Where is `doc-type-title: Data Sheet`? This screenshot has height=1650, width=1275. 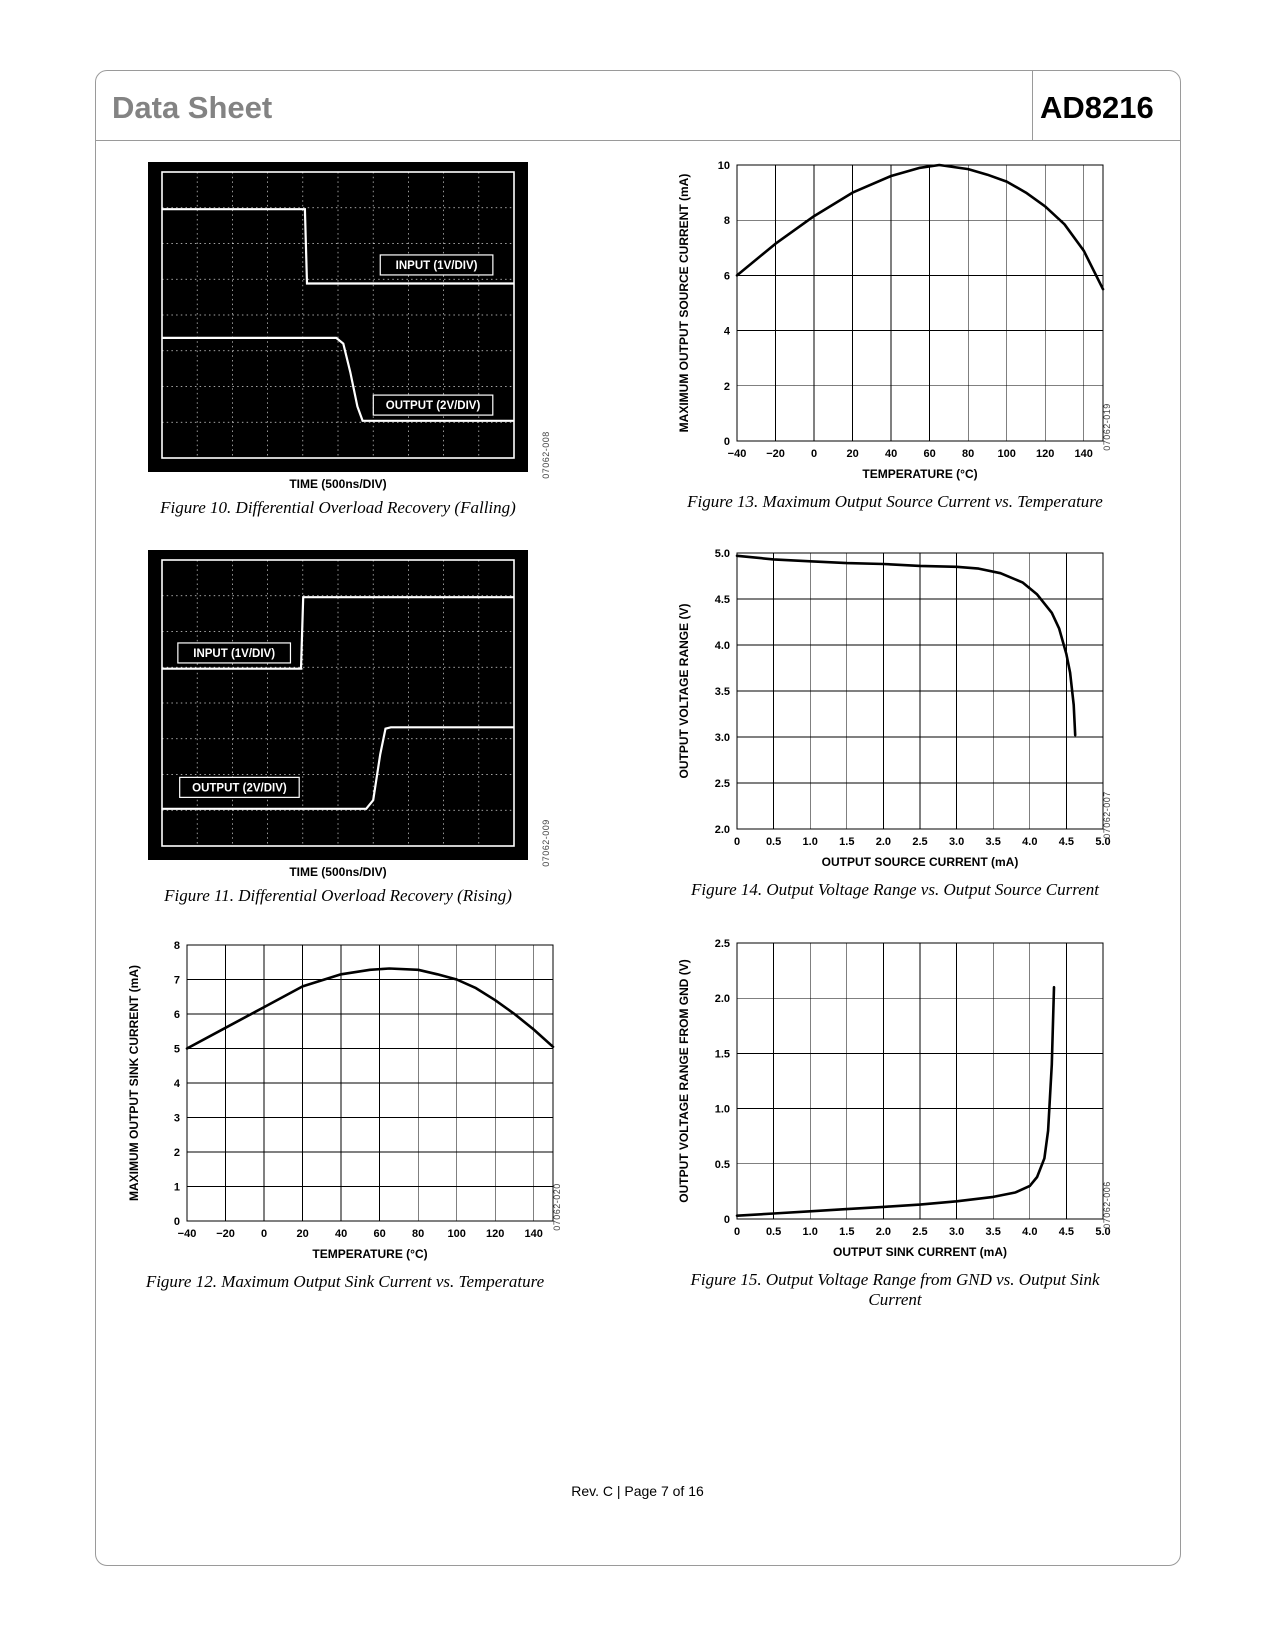
doc-type-title: Data Sheet is located at coordinates (192, 107).